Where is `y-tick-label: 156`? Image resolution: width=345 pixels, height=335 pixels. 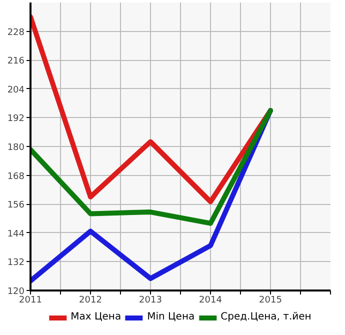 y-tick-label: 156 is located at coordinates (16, 205).